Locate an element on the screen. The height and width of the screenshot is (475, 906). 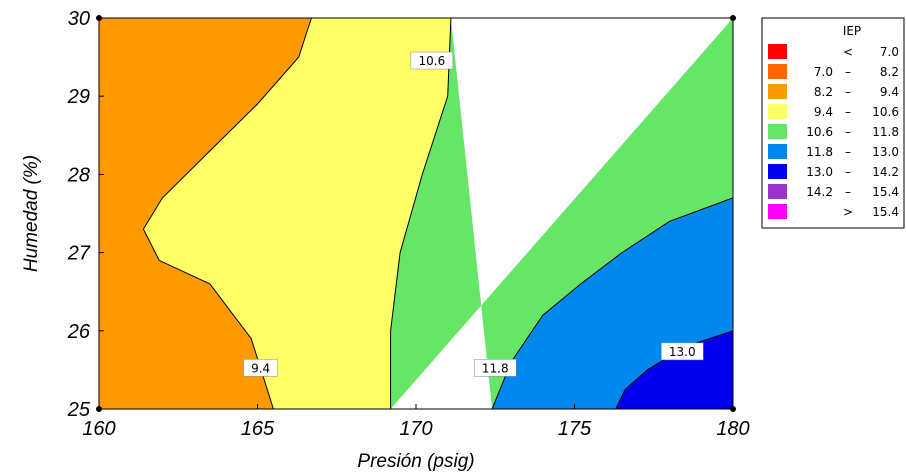
contour-label: 9.4 is located at coordinates (260, 368).